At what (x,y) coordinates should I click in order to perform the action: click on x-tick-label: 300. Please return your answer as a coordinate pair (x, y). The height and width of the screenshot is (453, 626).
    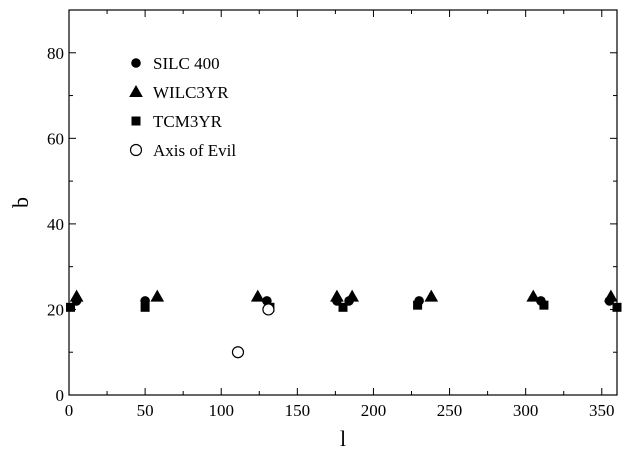
    Looking at the image, I should click on (526, 410).